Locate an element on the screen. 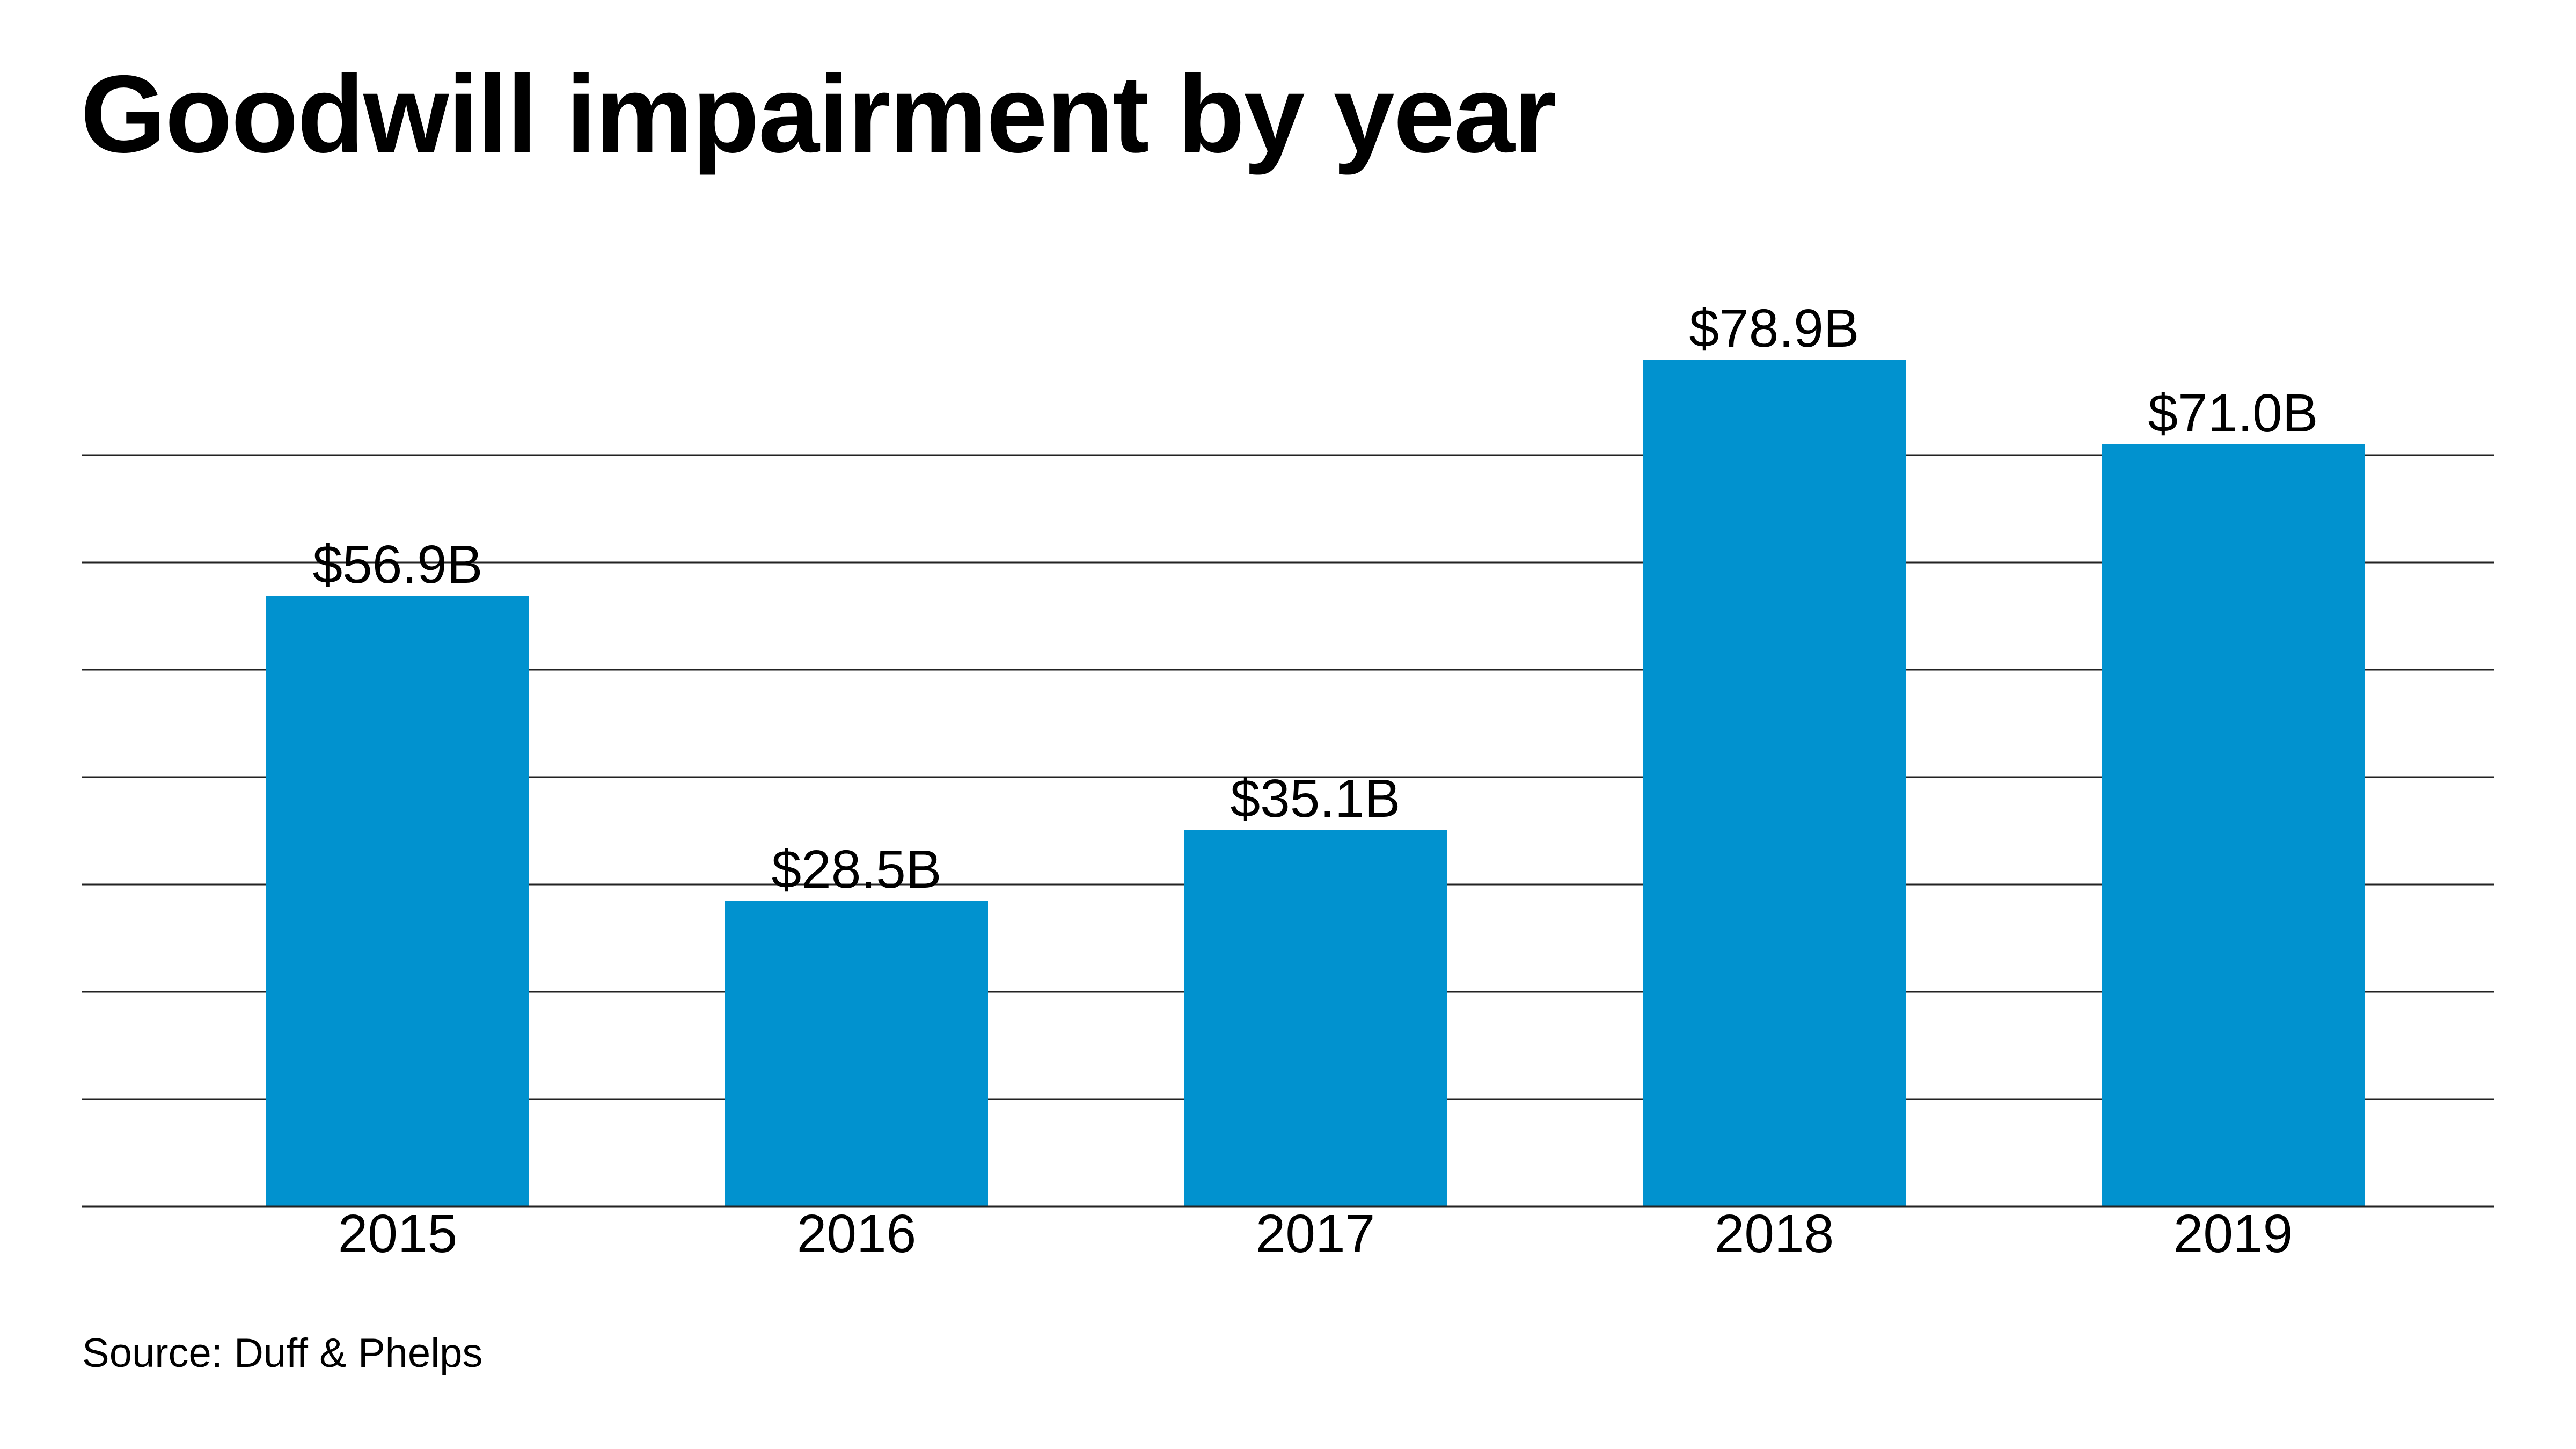  x-tick-label: 2016 is located at coordinates (856, 1234).